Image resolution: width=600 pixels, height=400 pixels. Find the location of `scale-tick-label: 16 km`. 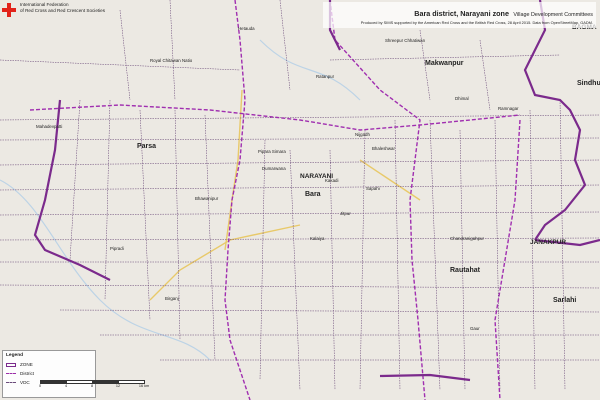

scale-tick-label: 16 km is located at coordinates (144, 386).